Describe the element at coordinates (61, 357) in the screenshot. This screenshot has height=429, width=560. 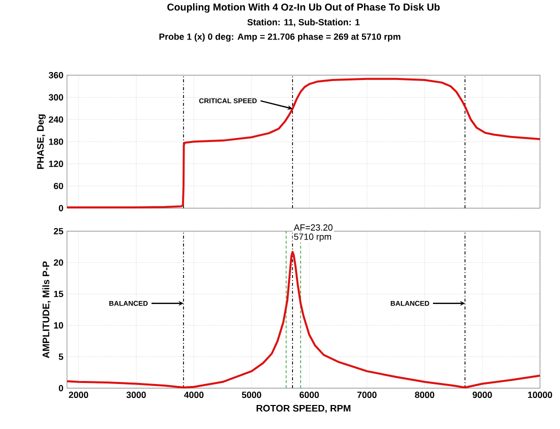
I see `y-tick-label: 5` at that location.